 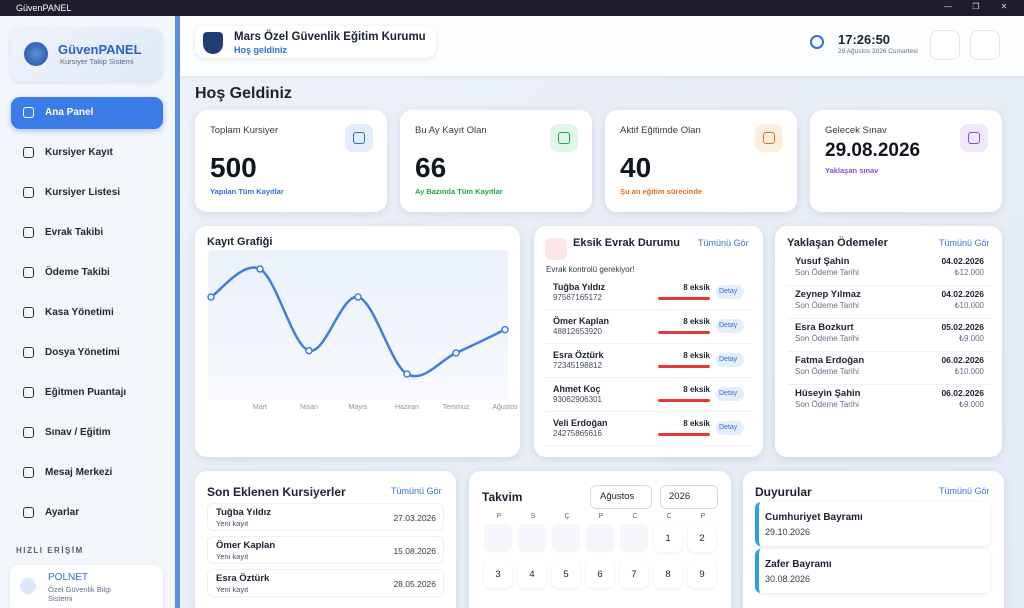 What do you see at coordinates (852, 170) in the screenshot?
I see `stat-note: Yaklaşan sınav` at bounding box center [852, 170].